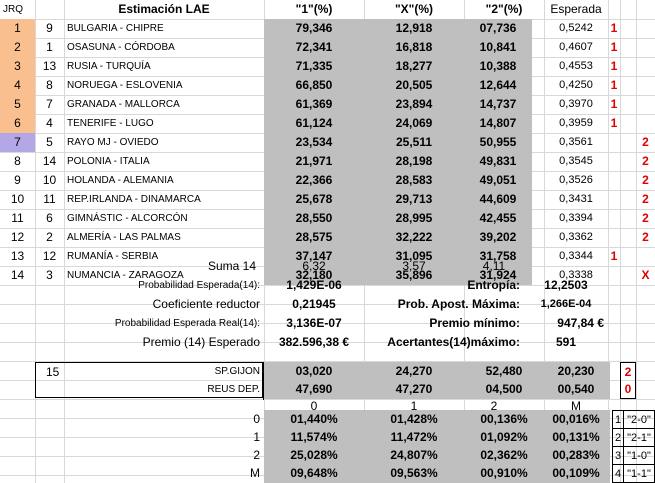 The width and height of the screenshot is (655, 483). Describe the element at coordinates (314, 406) in the screenshot. I see `matrix-col-0: 0` at that location.